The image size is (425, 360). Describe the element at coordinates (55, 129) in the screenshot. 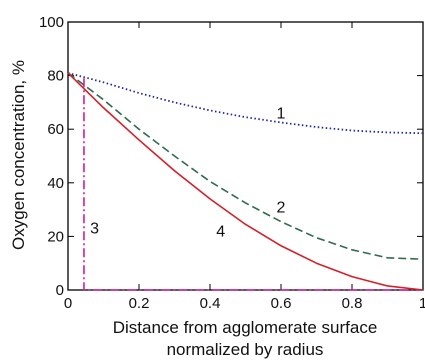

I see `y-tick-label: 60` at that location.